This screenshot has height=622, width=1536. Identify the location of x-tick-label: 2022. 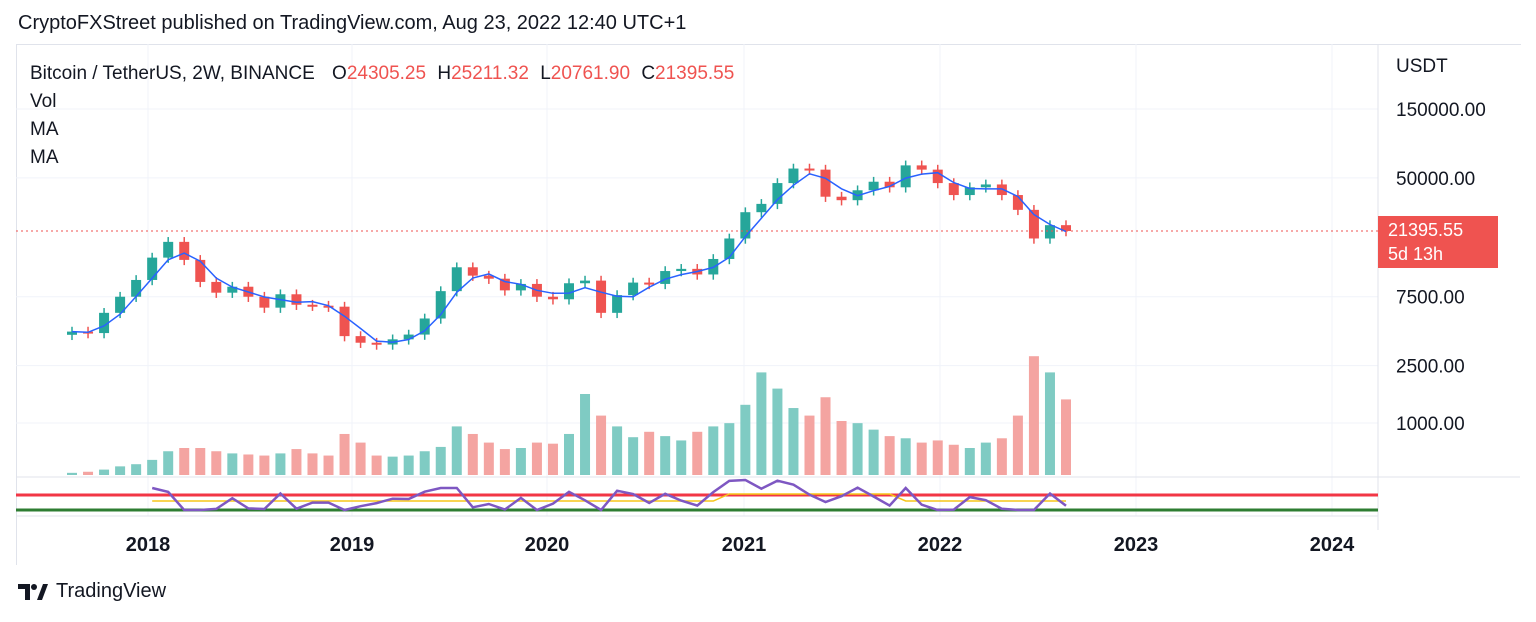
(940, 545).